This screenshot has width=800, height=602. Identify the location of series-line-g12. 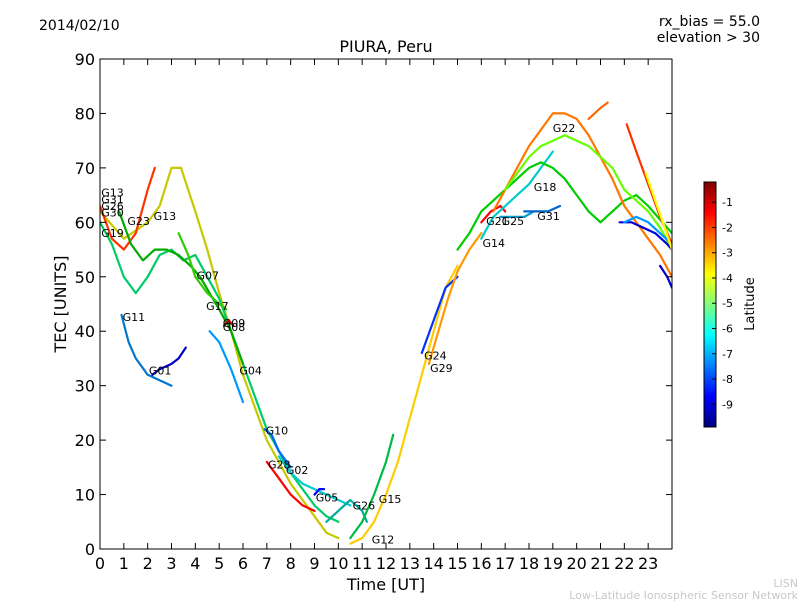
(404, 404).